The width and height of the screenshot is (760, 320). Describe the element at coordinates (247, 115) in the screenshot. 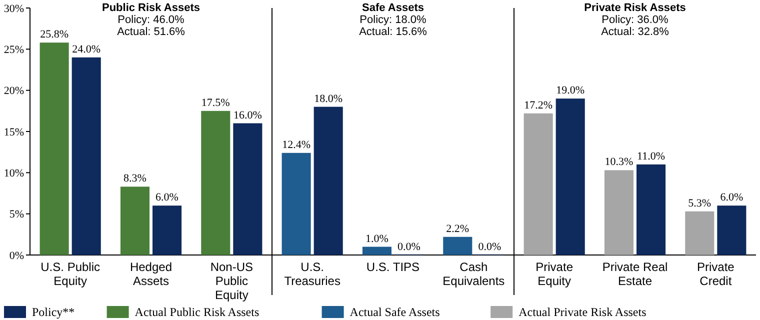

I see `data-label: 16.0%` at that location.